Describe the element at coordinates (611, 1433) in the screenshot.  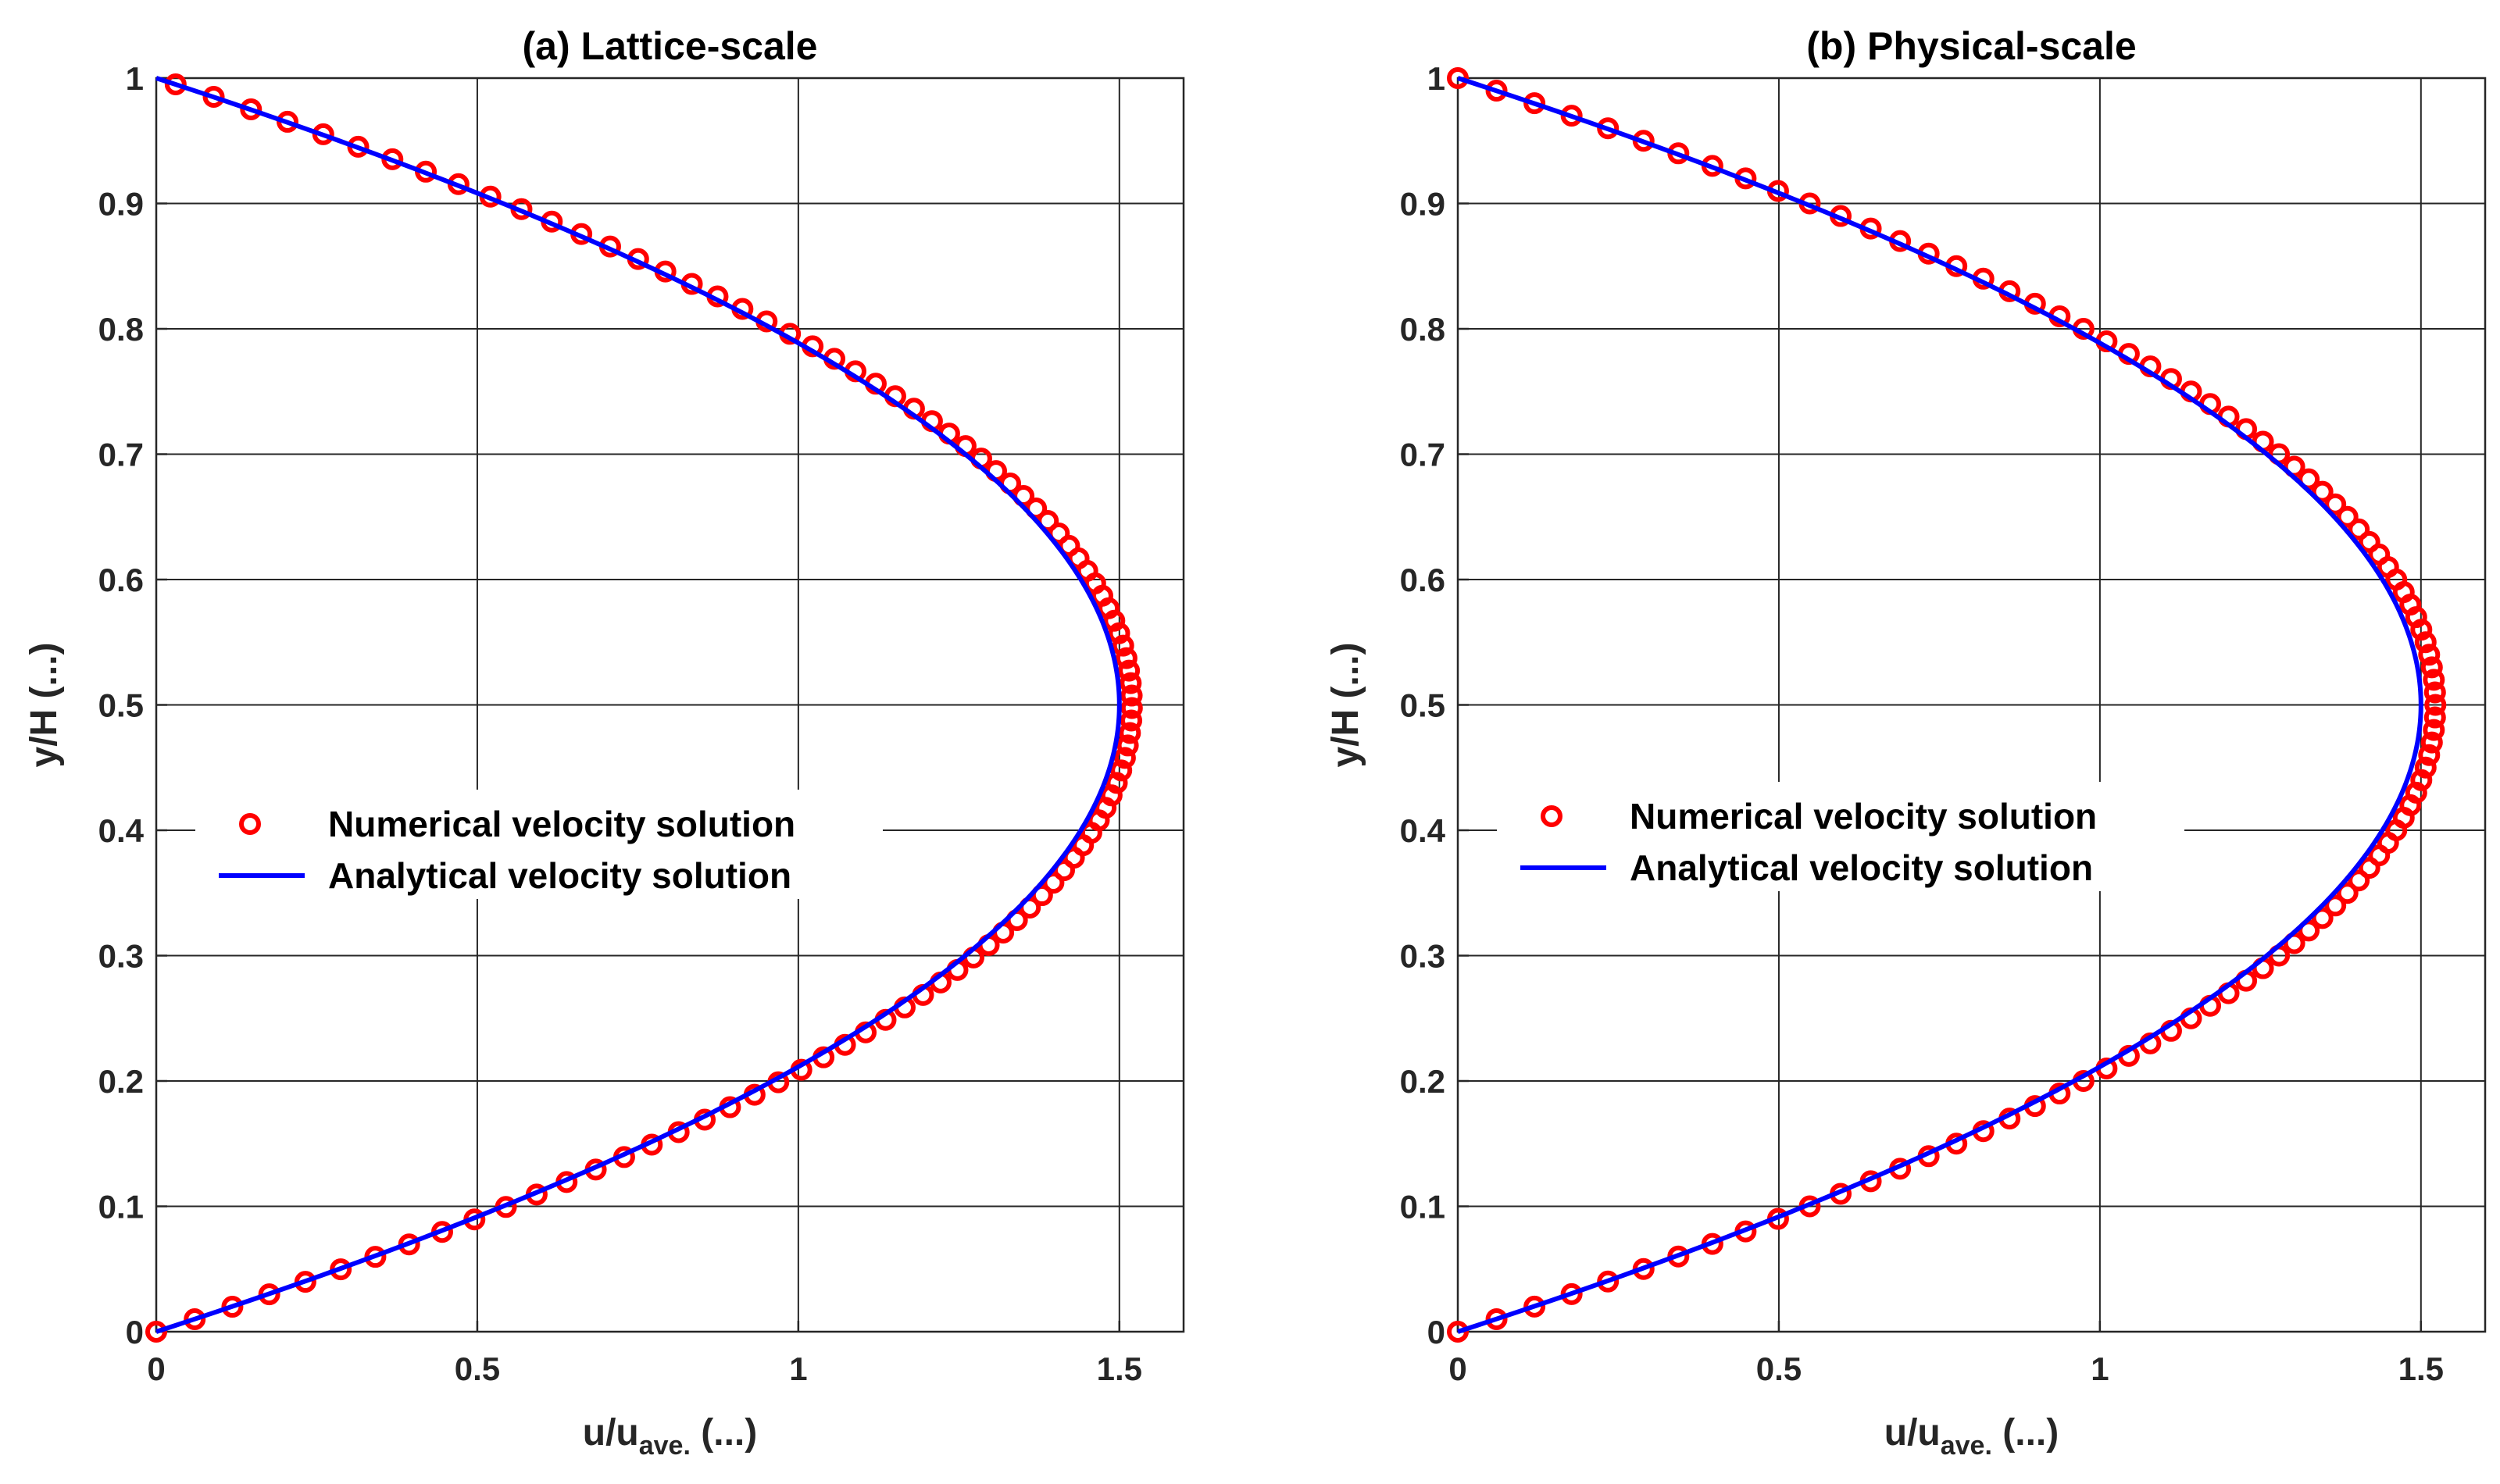
I see `x-axis-label-main: u/u` at that location.